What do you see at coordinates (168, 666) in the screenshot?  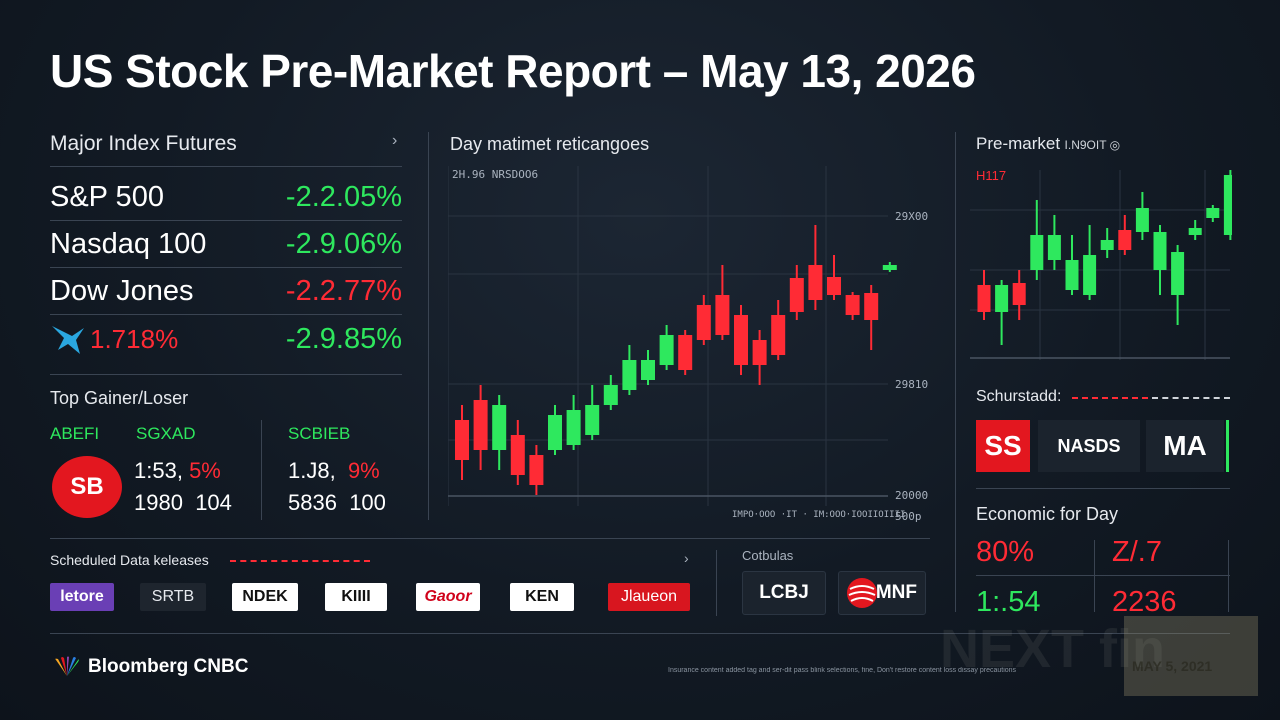 I see `sources-label: Bloomberg CNBC` at bounding box center [168, 666].